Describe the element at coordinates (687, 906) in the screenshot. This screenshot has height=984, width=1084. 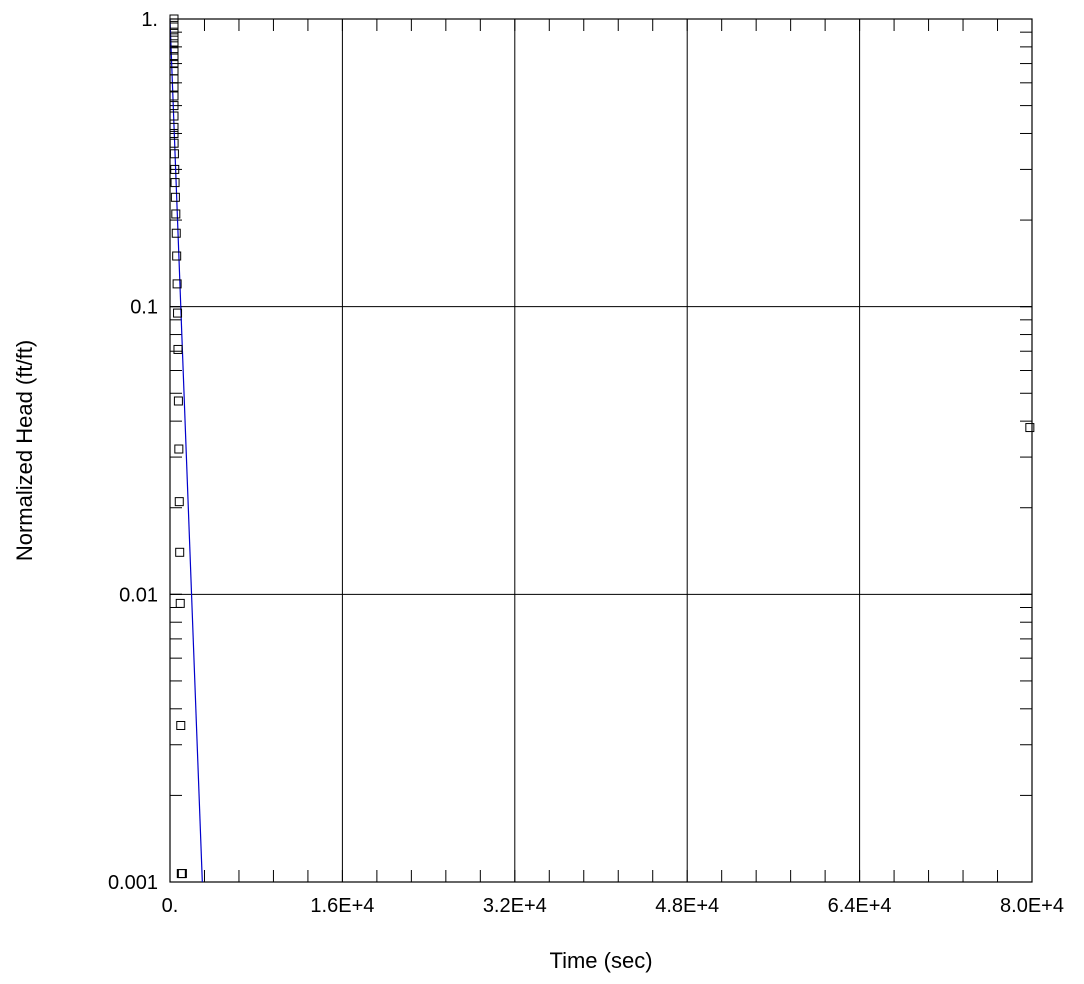
I see `x-tick-label: 4.8E+4` at that location.